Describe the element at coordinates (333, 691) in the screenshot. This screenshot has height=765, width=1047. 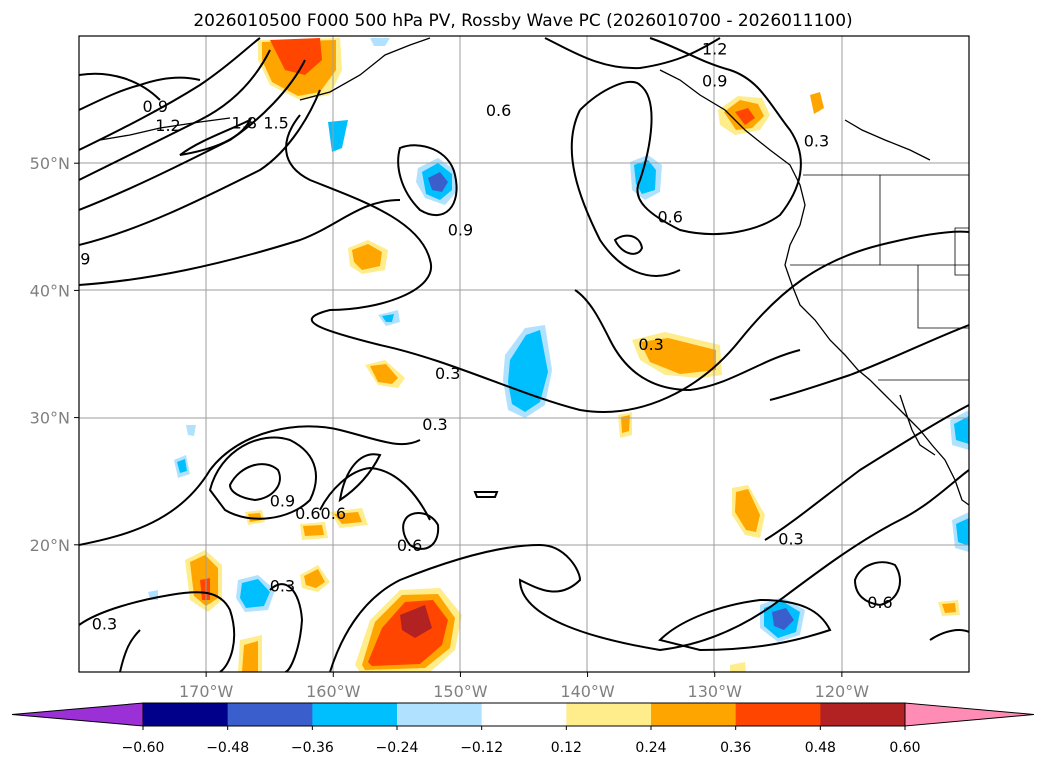
I see `lon-tick-label: 160°W` at that location.